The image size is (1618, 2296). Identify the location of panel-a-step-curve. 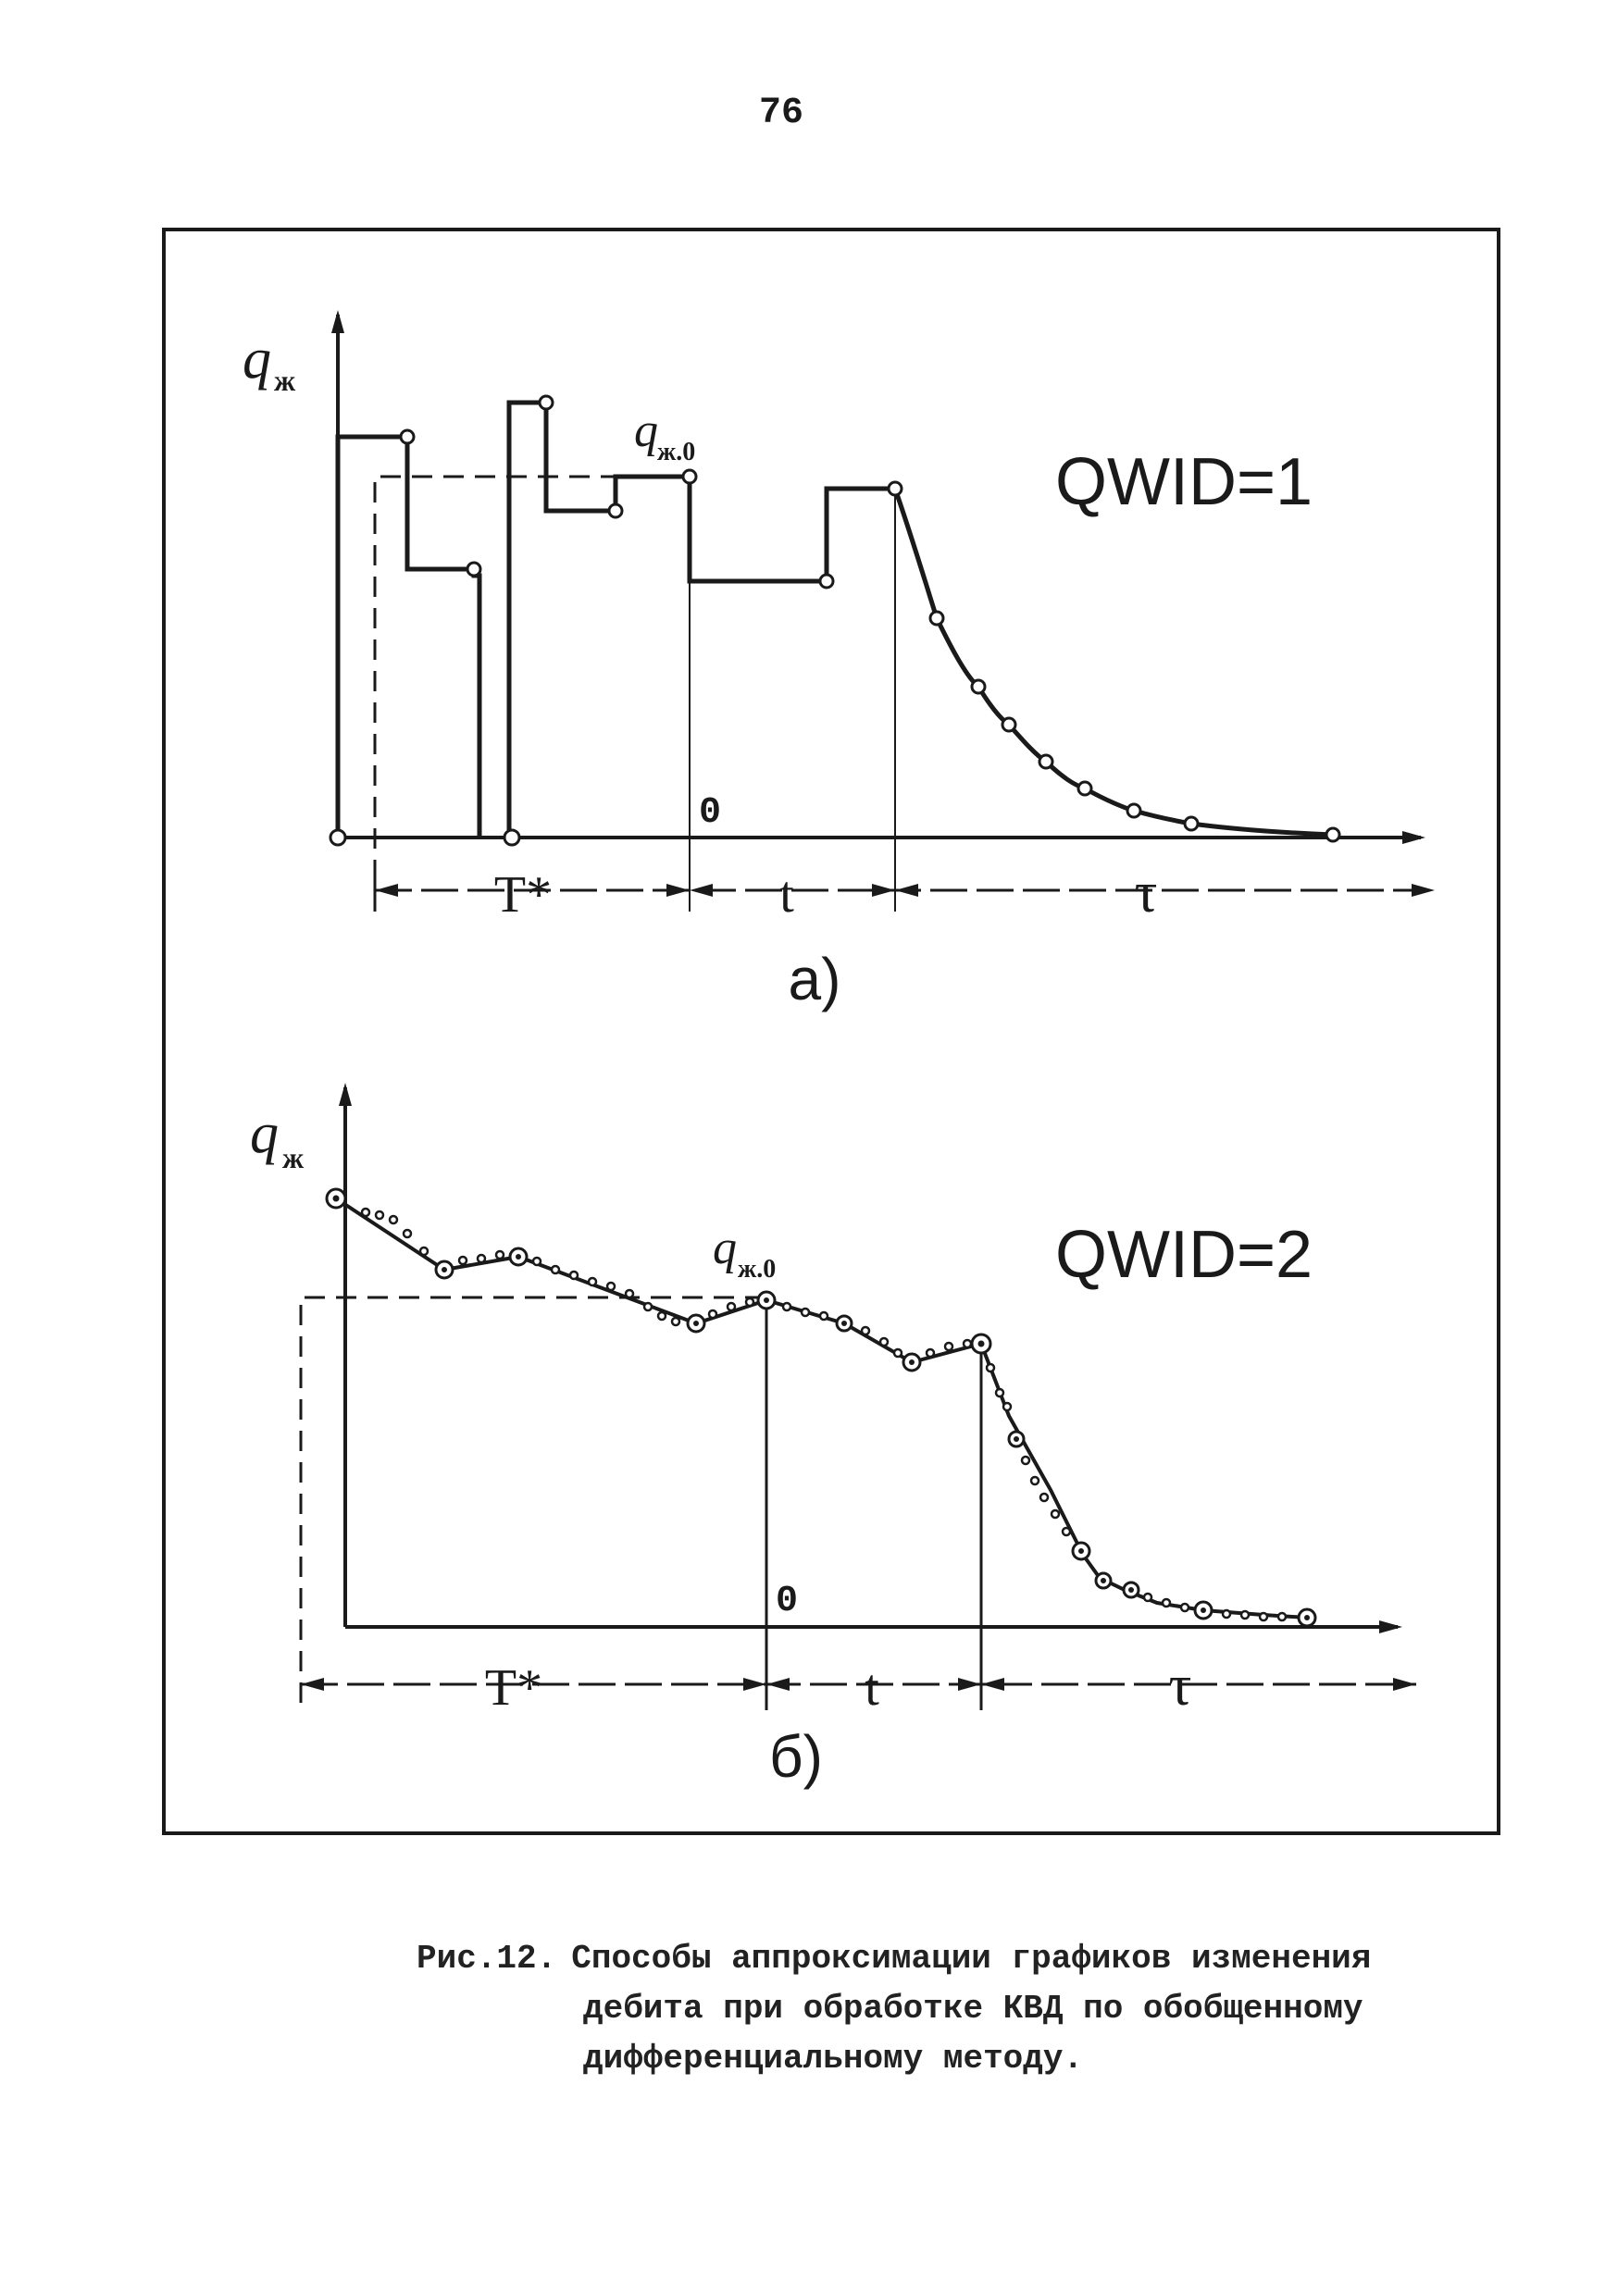
(408, 636).